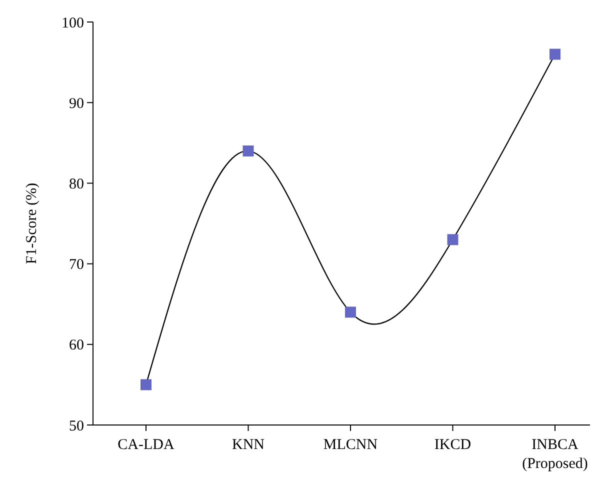 The height and width of the screenshot is (479, 608). What do you see at coordinates (76, 265) in the screenshot?
I see `y-tick-label: 70` at bounding box center [76, 265].